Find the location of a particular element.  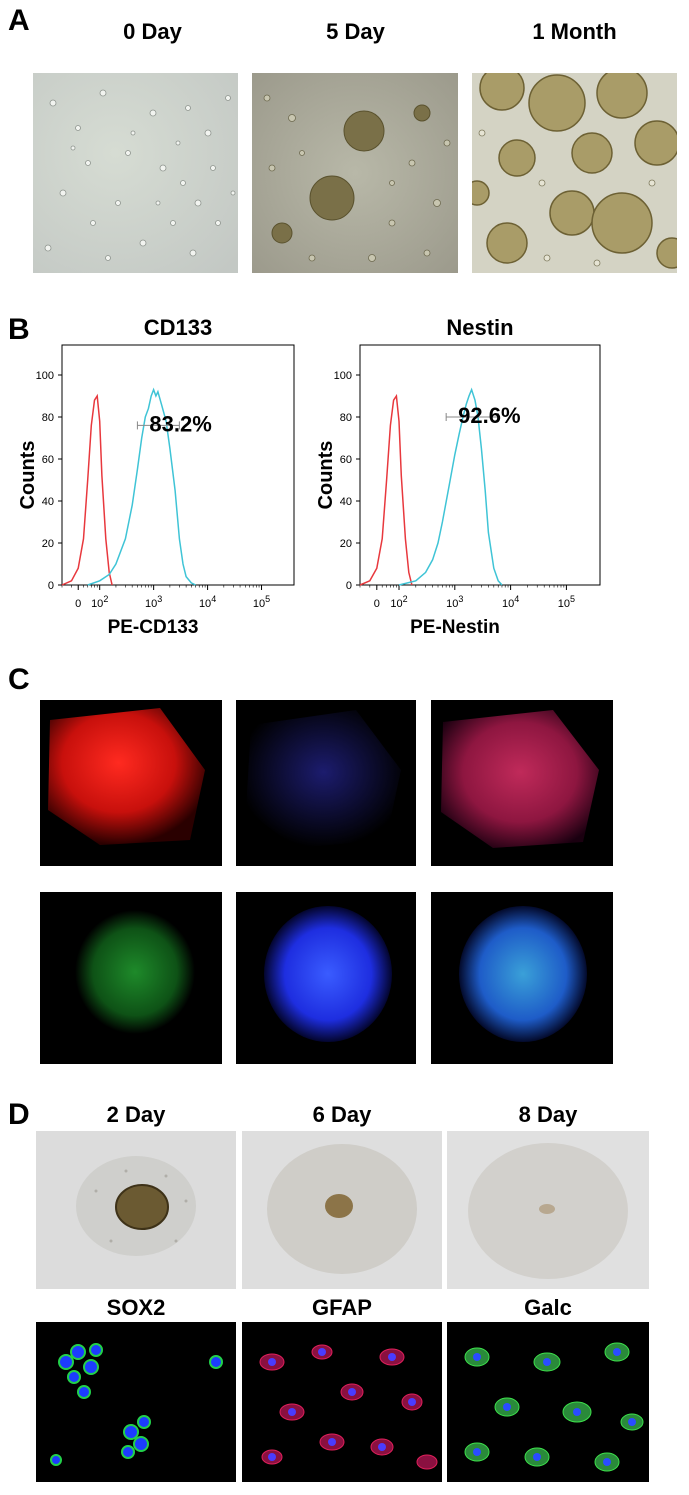

x-axis-label: PE-Nestin is located at coordinates (455, 627).